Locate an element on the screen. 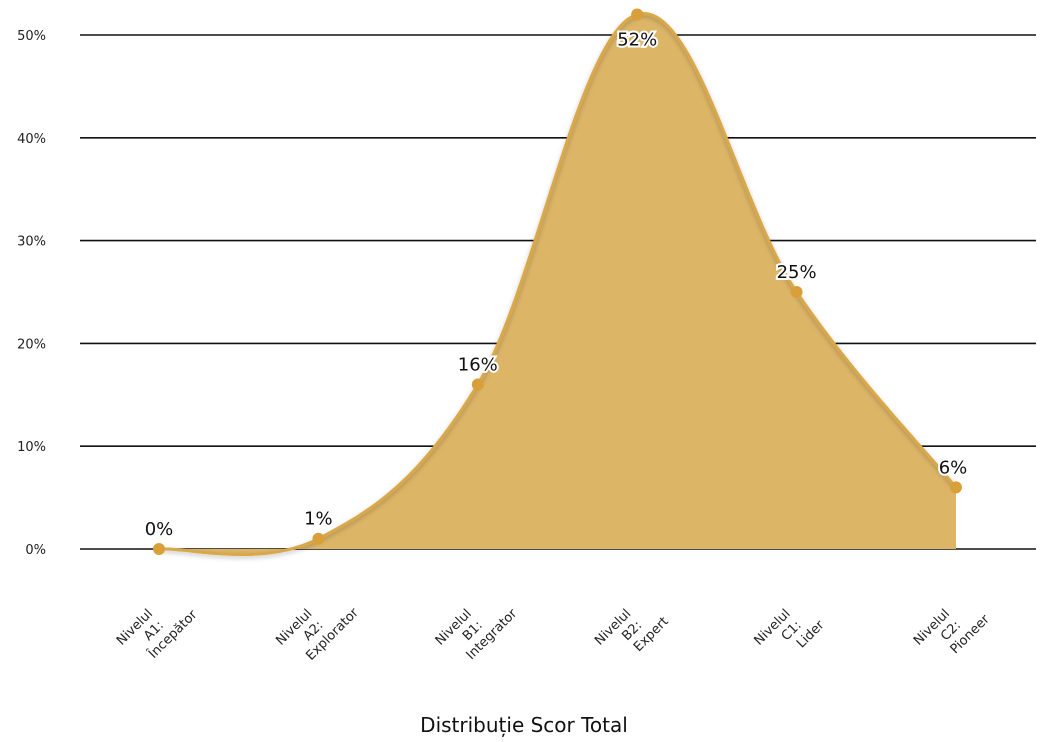 The width and height of the screenshot is (1040, 742). data-label: 6% is located at coordinates (953, 467).